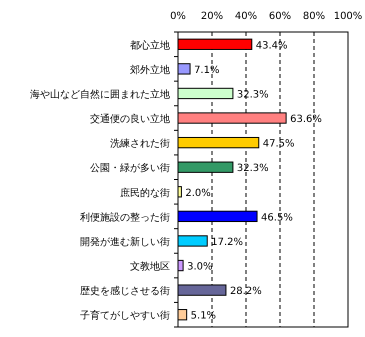 This screenshot has width=365, height=337. Describe the element at coordinates (145, 192) in the screenshot. I see `y-tick-label: 庶民的な街` at that location.